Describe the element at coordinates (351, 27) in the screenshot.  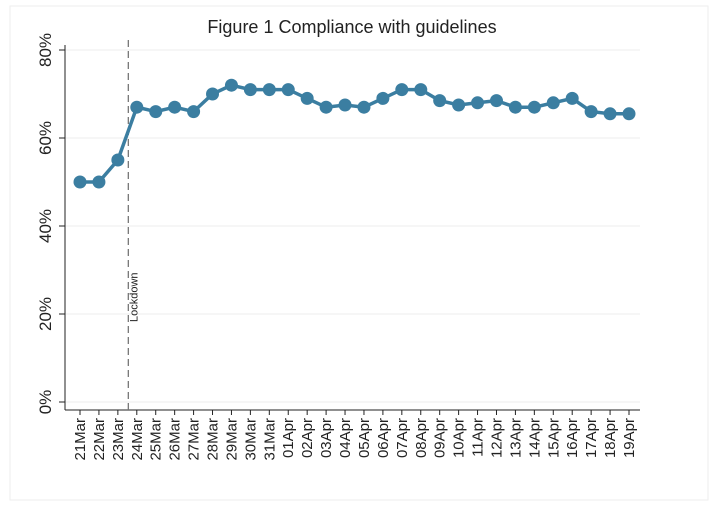
I see `chart-title: Figure 1 Compliance with guidelines` at that location.